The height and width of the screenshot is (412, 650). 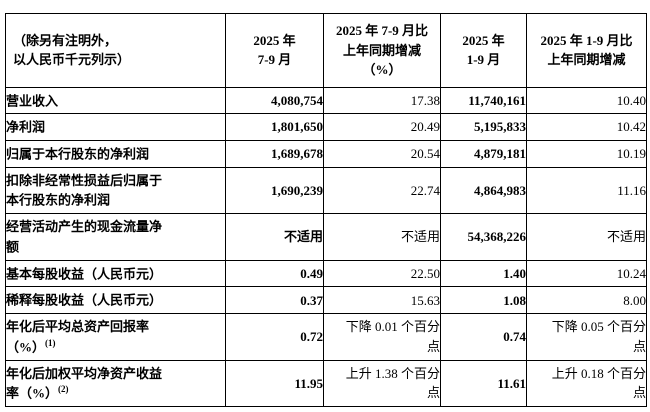 What do you see at coordinates (586, 383) in the screenshot?
I see `ytd-change-cell: 上升 0.18 个百分 点` at bounding box center [586, 383].